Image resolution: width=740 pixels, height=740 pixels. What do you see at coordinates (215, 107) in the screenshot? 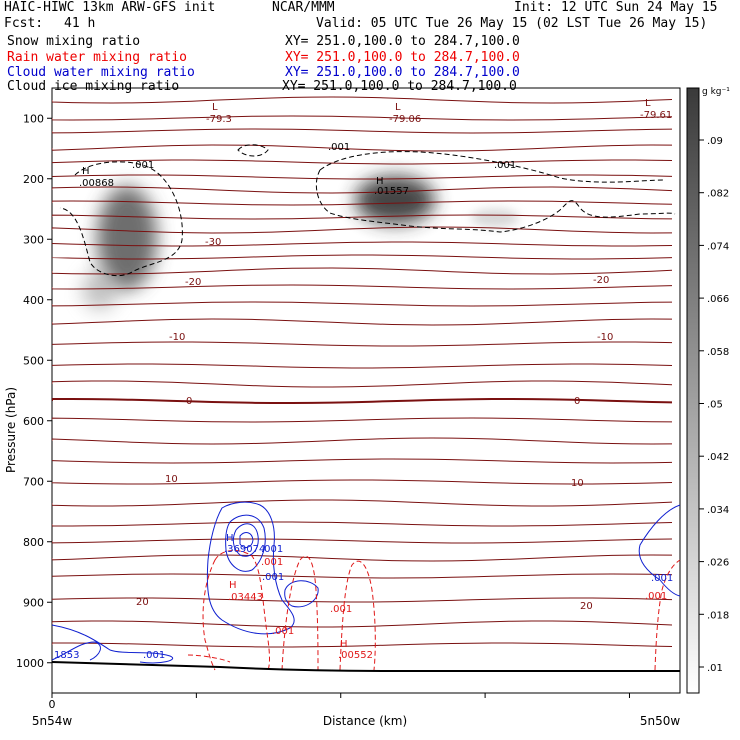
I see `temp-min-left-mark: L` at bounding box center [215, 107].